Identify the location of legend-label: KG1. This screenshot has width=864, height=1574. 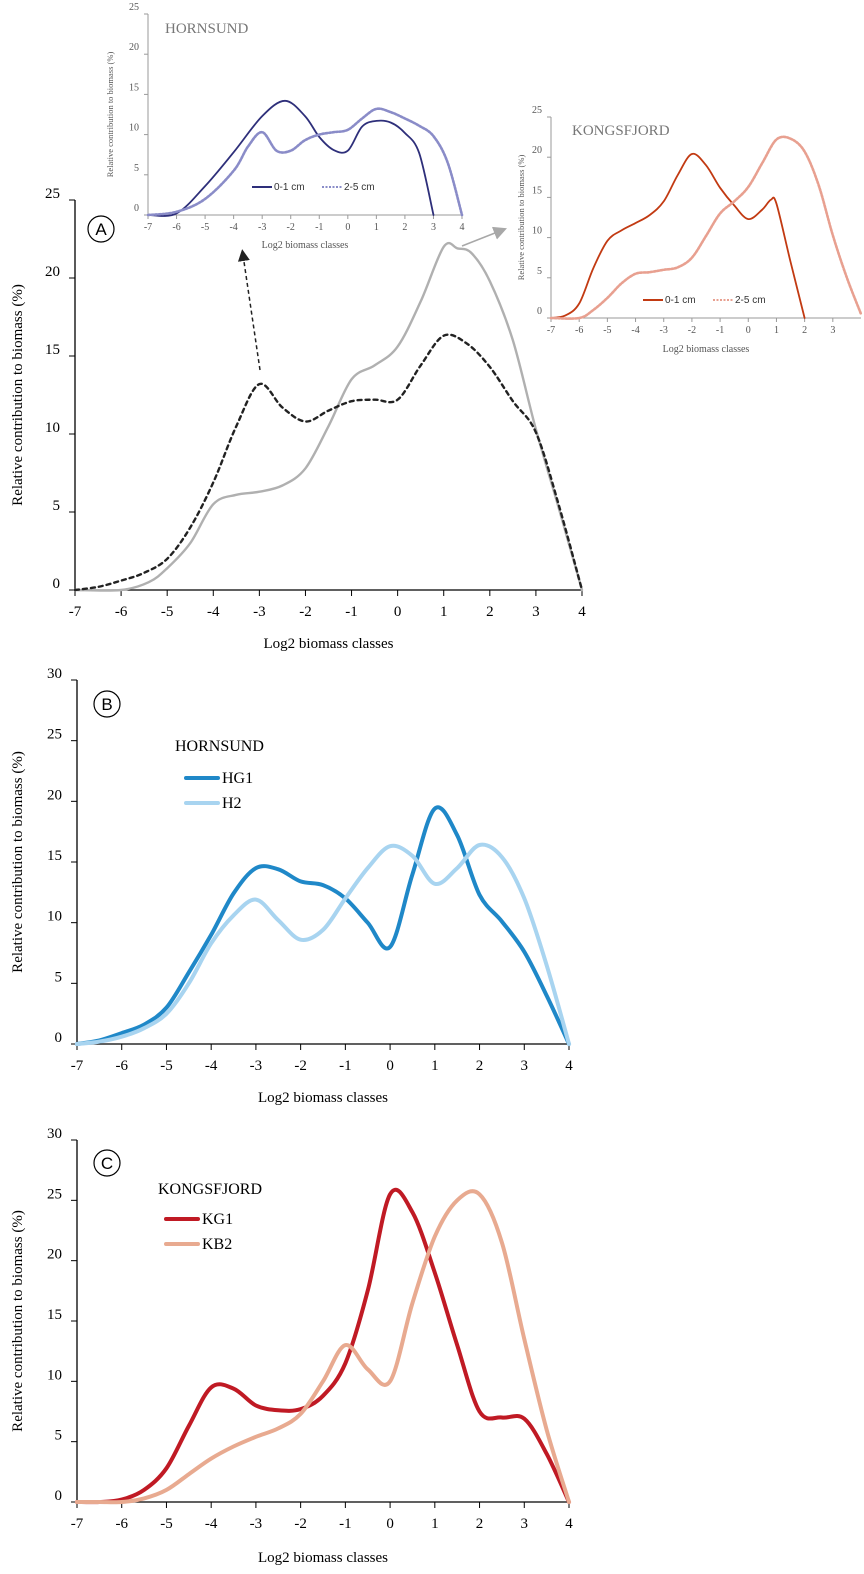
(217, 1219).